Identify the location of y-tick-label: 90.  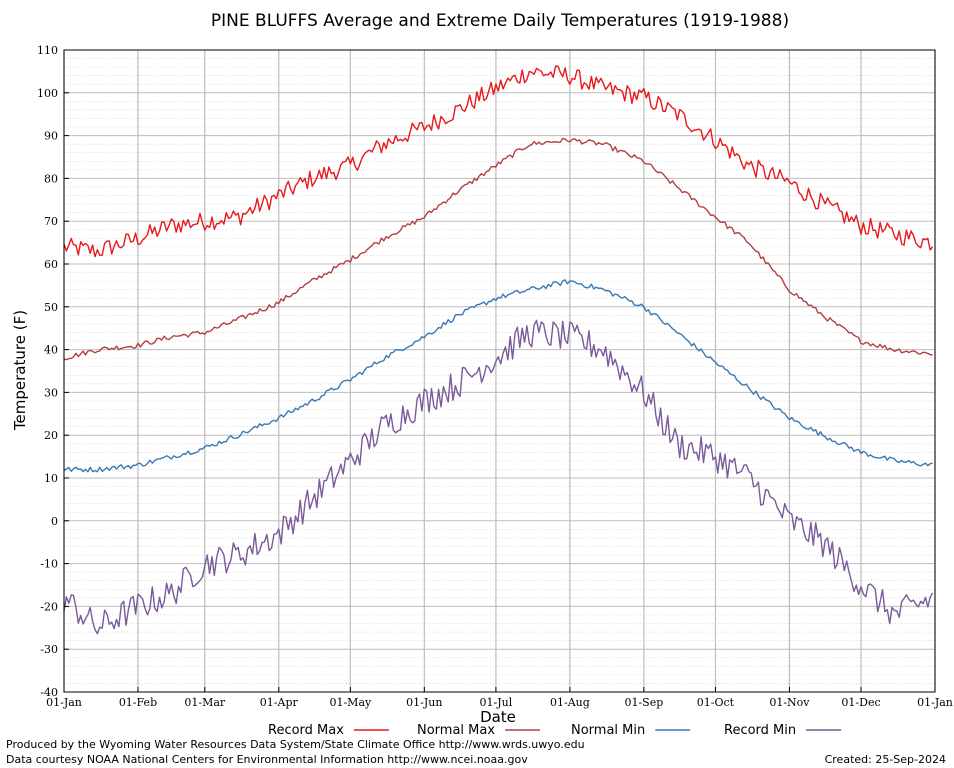
(51, 136).